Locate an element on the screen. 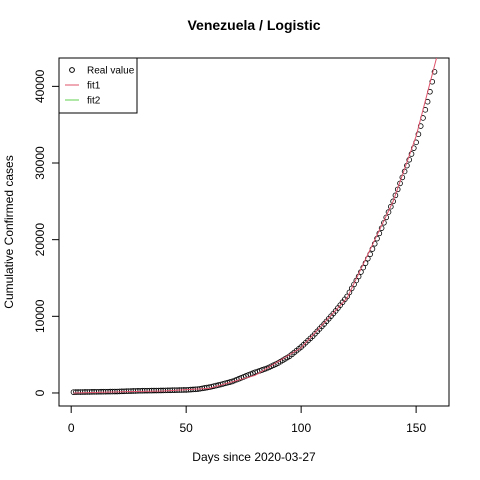  x-axis-label: Days since 2020-03-27 is located at coordinates (254, 457).